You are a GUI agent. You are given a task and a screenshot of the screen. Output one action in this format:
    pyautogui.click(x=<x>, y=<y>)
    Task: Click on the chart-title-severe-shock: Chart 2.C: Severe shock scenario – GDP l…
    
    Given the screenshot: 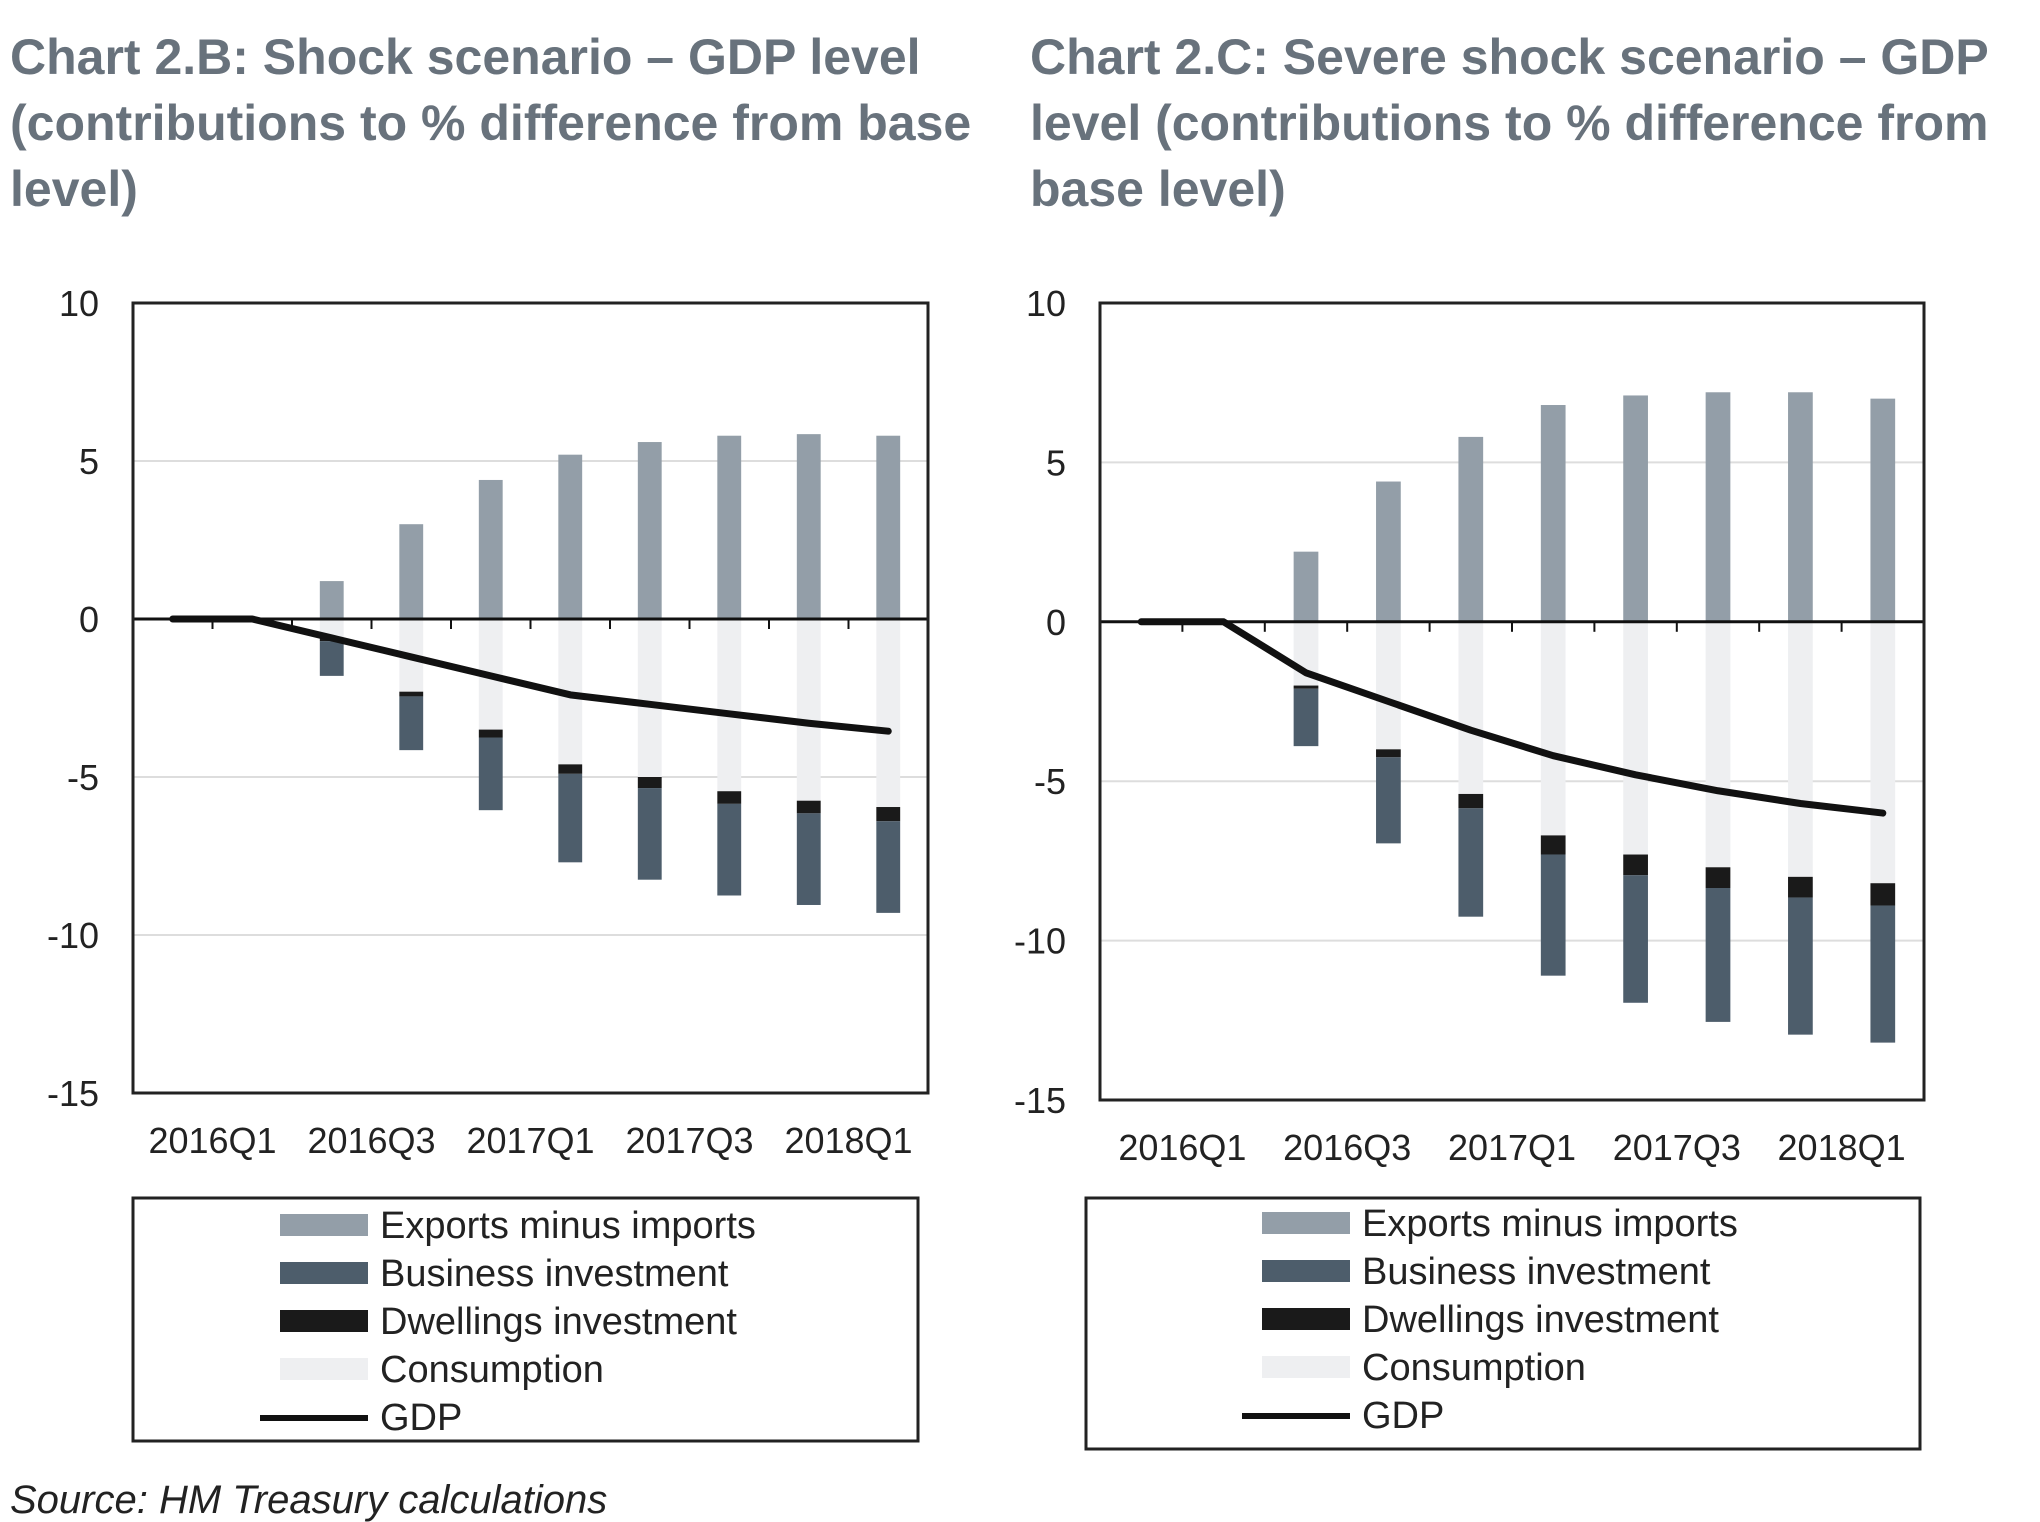 What is the action you would take?
    pyautogui.click(x=1509, y=123)
    